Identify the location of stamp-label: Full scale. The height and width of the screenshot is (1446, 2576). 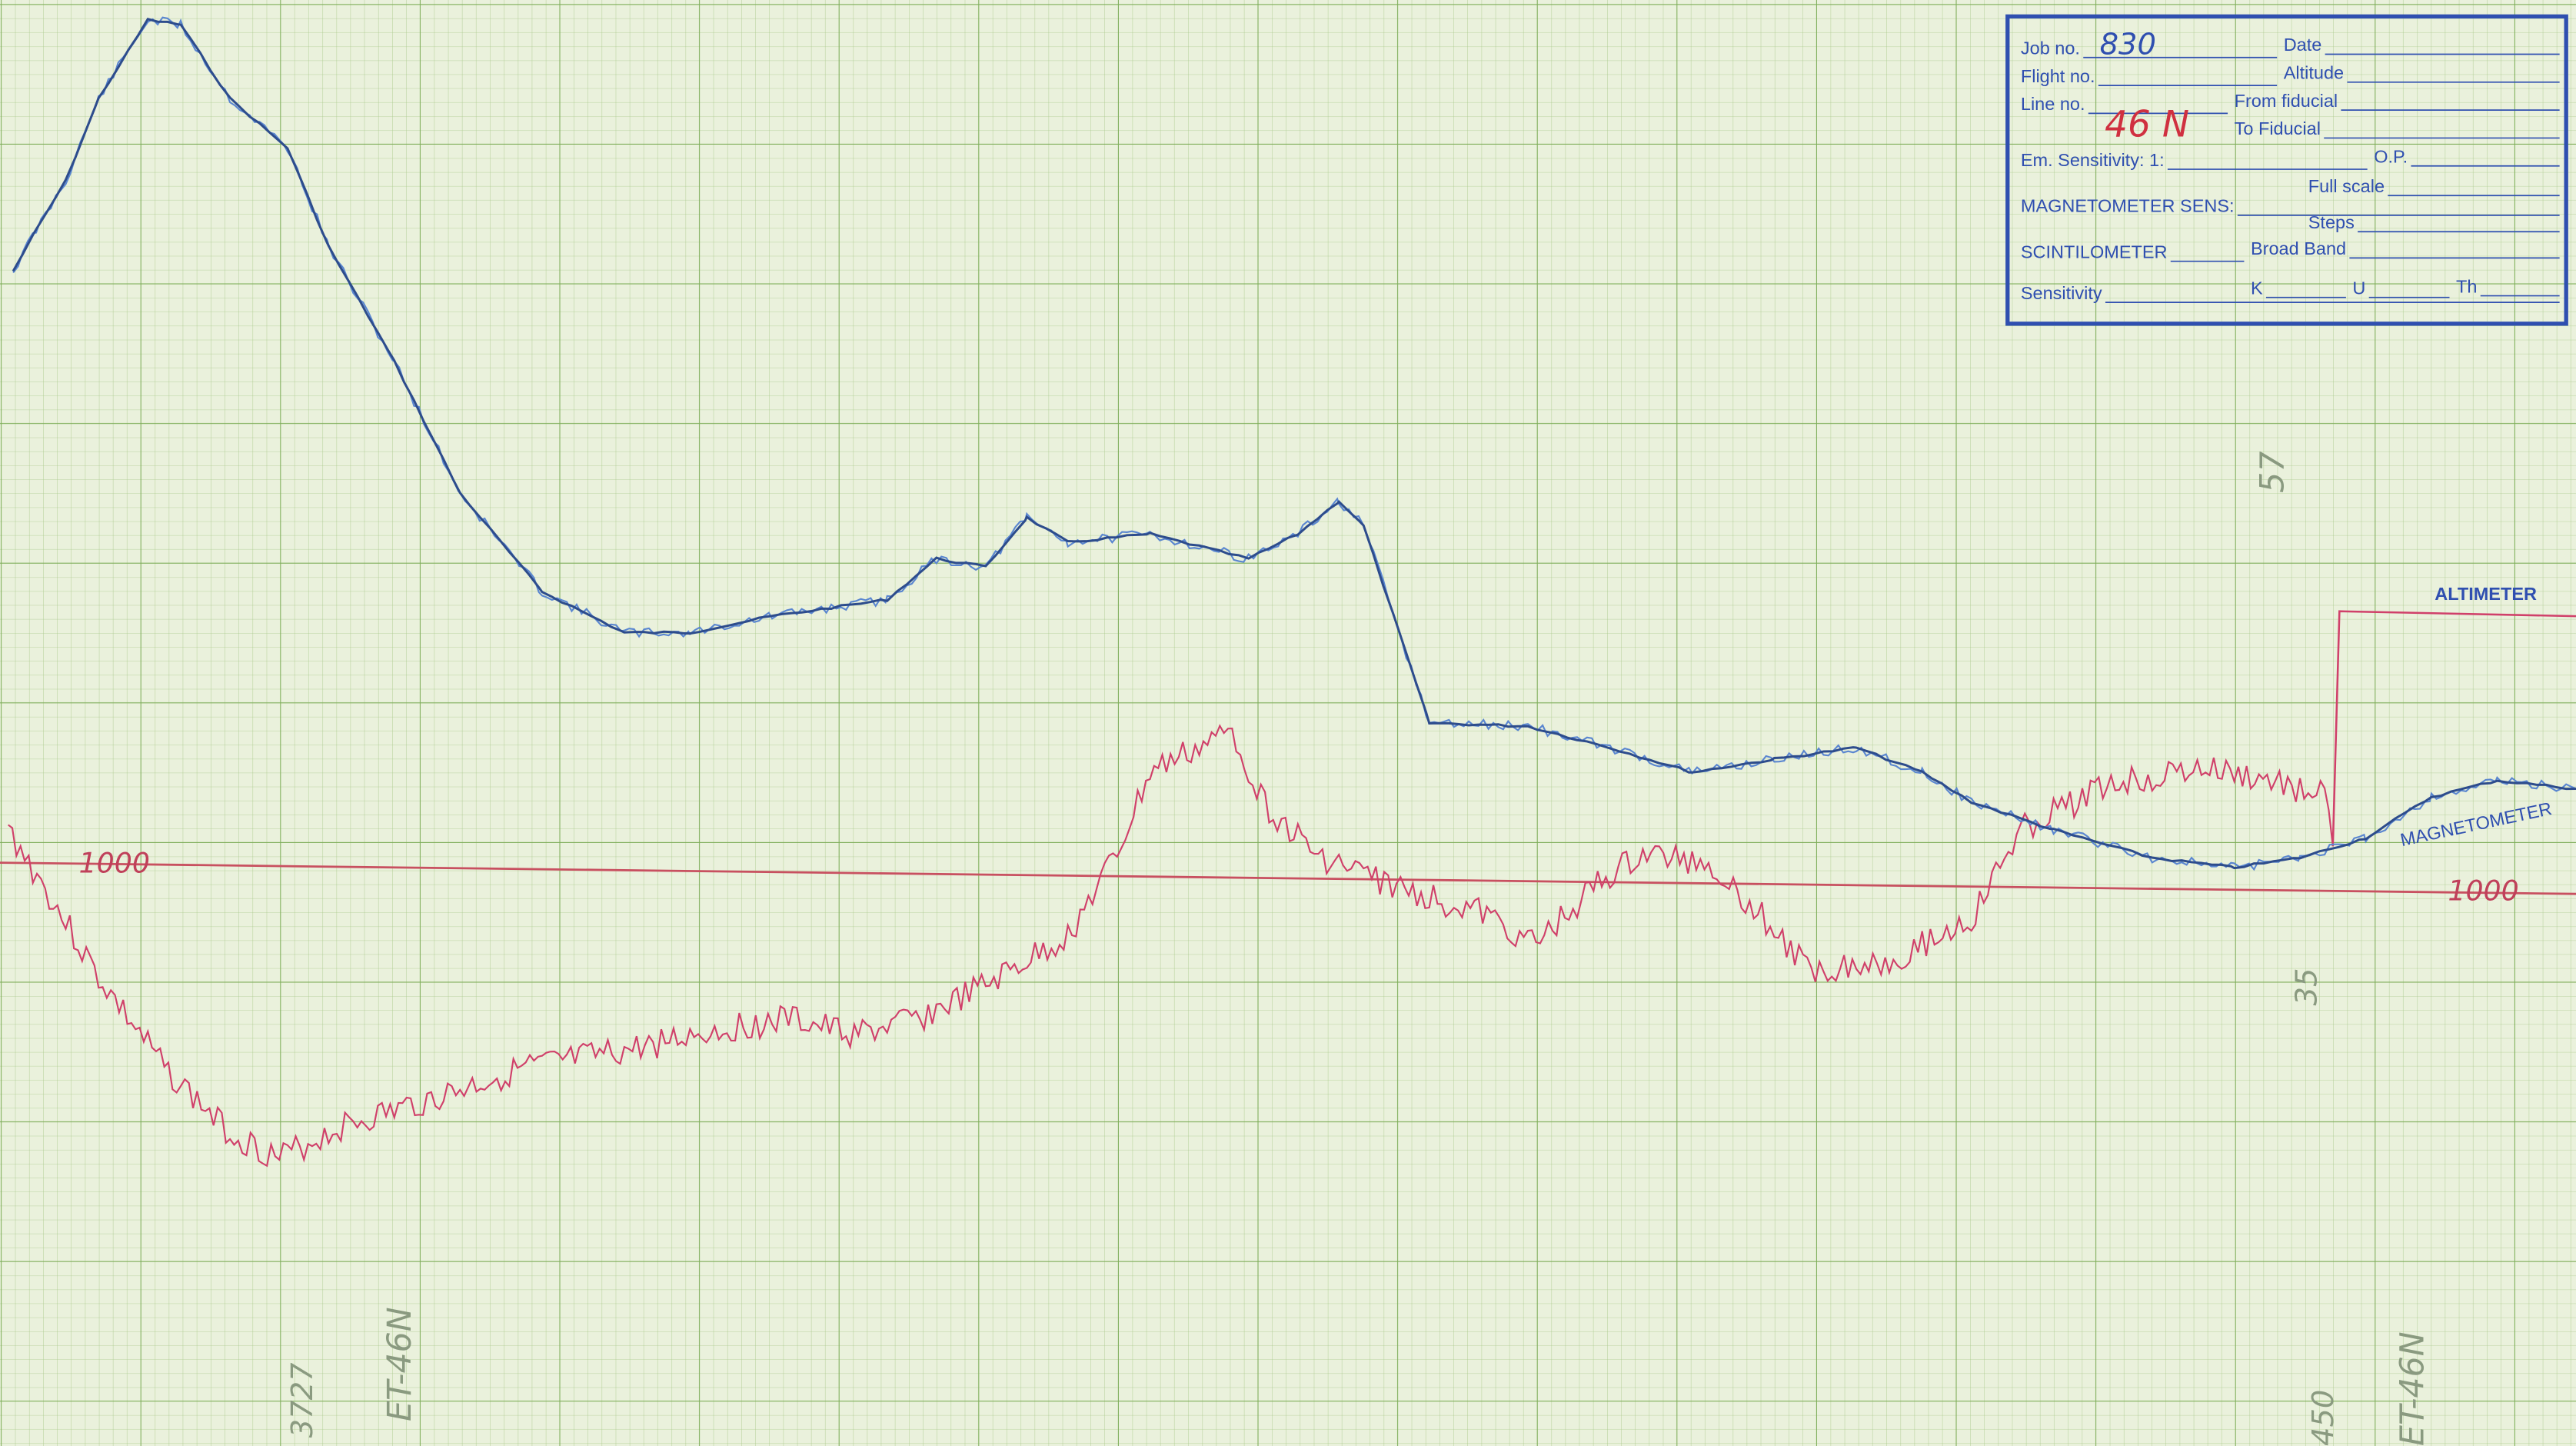
(2346, 186).